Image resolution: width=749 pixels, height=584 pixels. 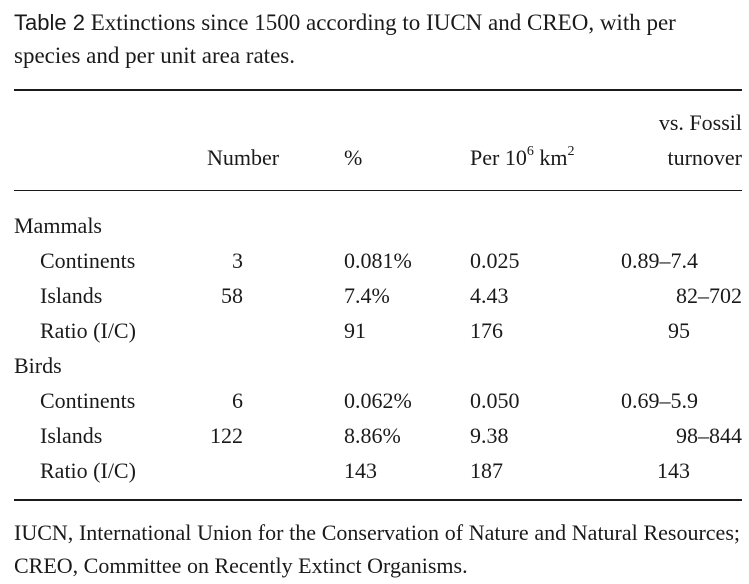 I want to click on cell-percent: 0.062%, so click(x=378, y=400).